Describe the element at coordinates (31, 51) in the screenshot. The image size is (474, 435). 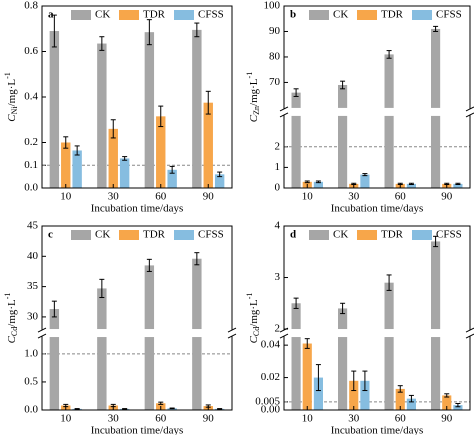
I see `y-tick-label: 0.6` at that location.